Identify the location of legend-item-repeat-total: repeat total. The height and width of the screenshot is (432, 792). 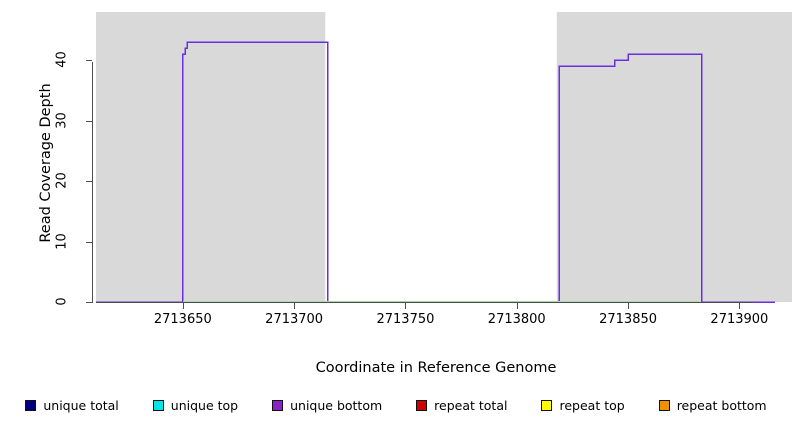
(461, 405).